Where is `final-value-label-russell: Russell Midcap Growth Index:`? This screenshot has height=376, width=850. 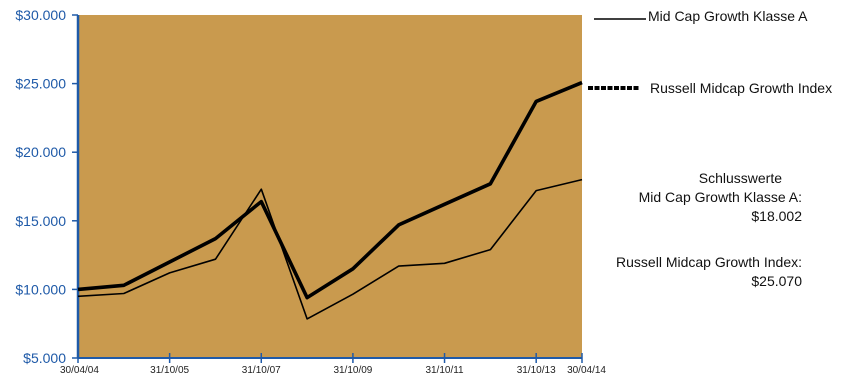
final-value-label-russell: Russell Midcap Growth Index: is located at coordinates (709, 262).